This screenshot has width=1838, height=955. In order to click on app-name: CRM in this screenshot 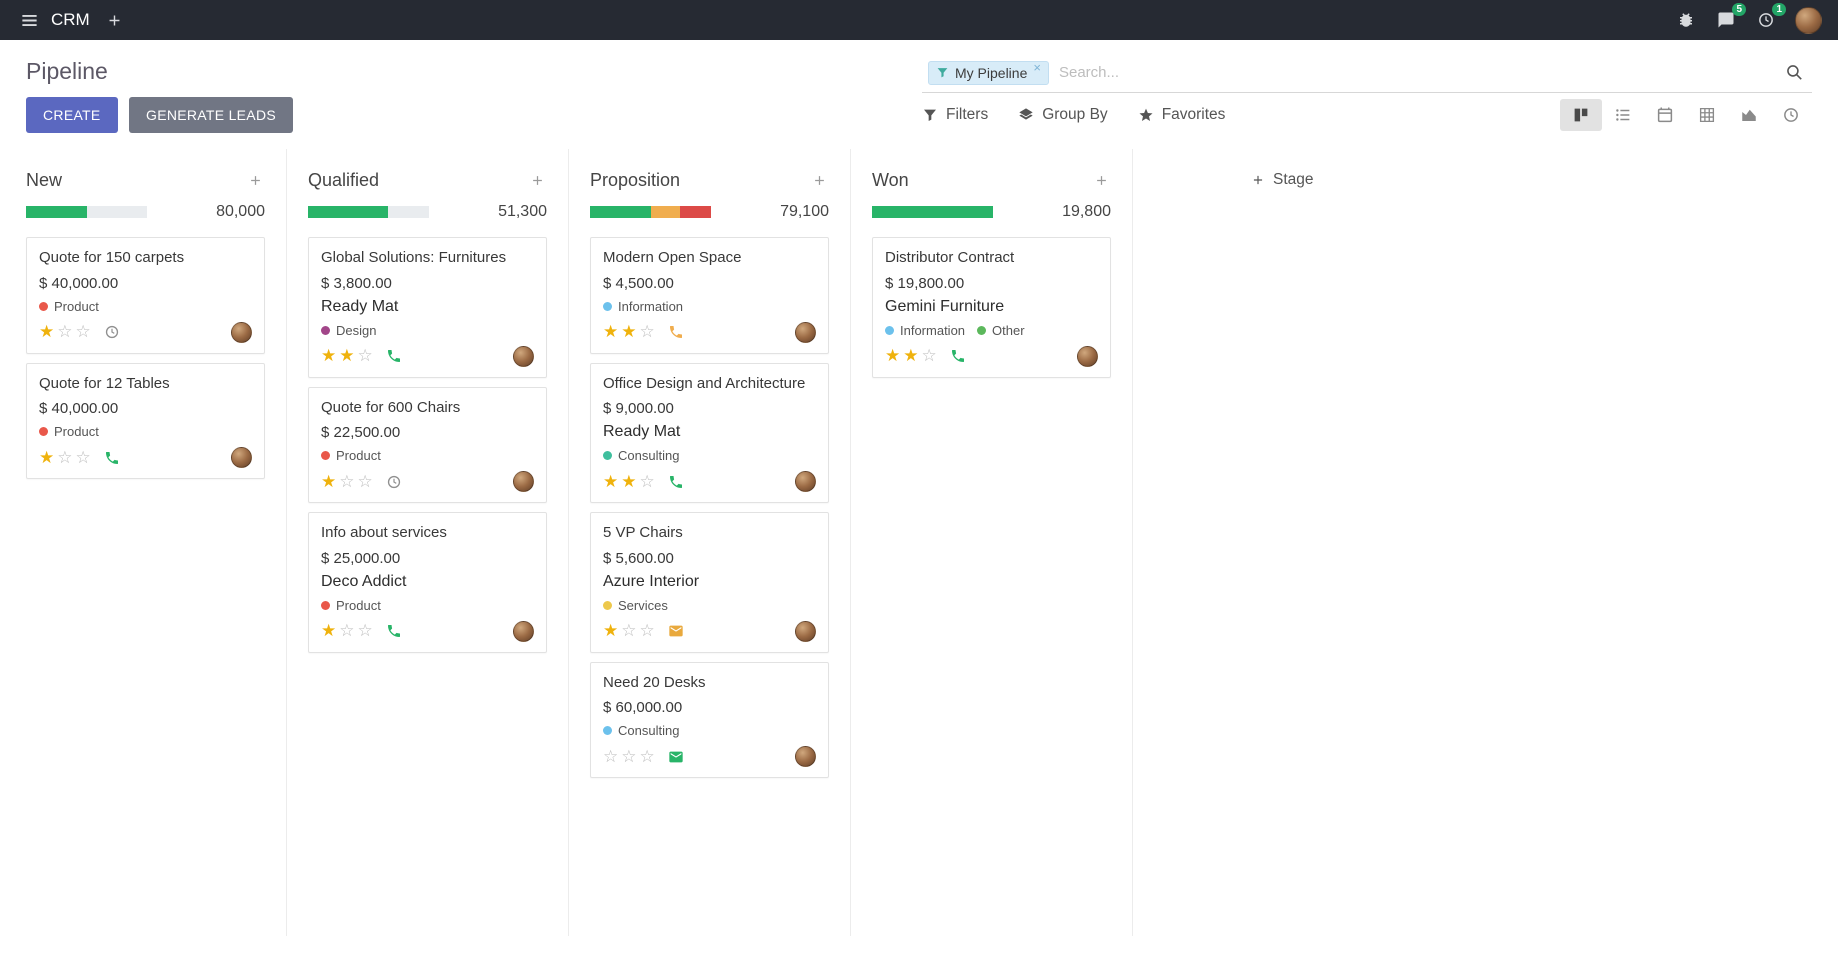, I will do `click(70, 19)`.